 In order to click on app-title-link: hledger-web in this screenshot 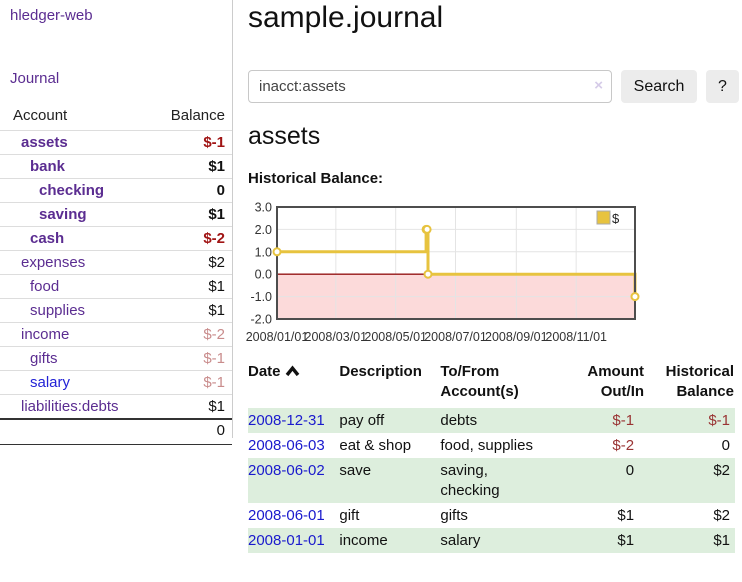, I will do `click(51, 15)`.